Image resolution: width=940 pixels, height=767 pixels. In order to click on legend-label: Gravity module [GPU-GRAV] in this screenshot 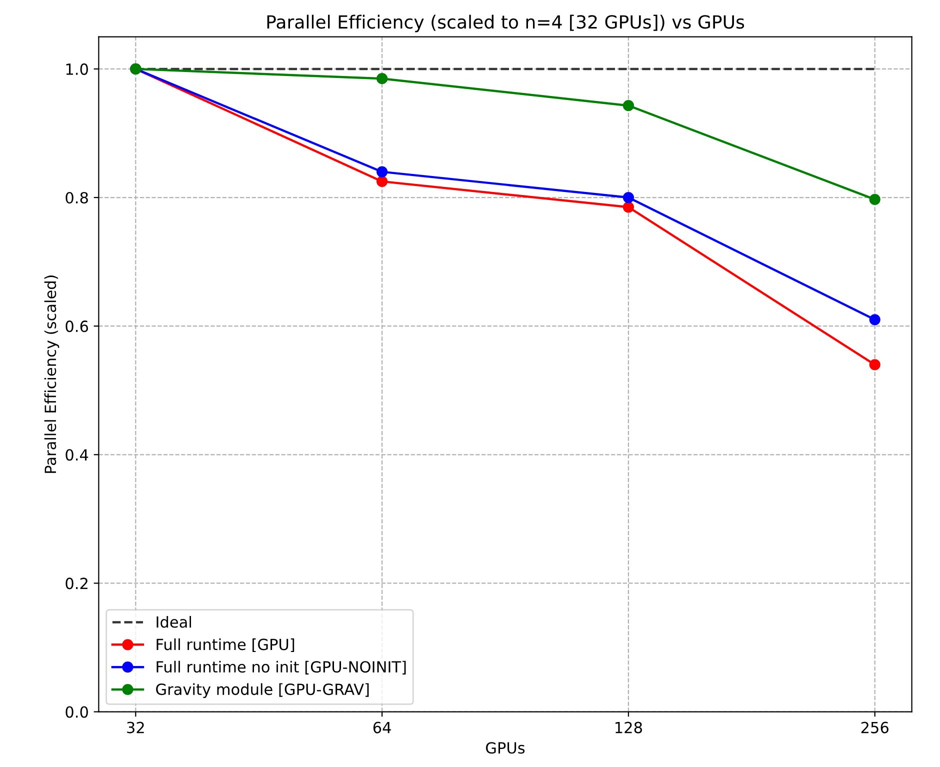, I will do `click(262, 690)`.